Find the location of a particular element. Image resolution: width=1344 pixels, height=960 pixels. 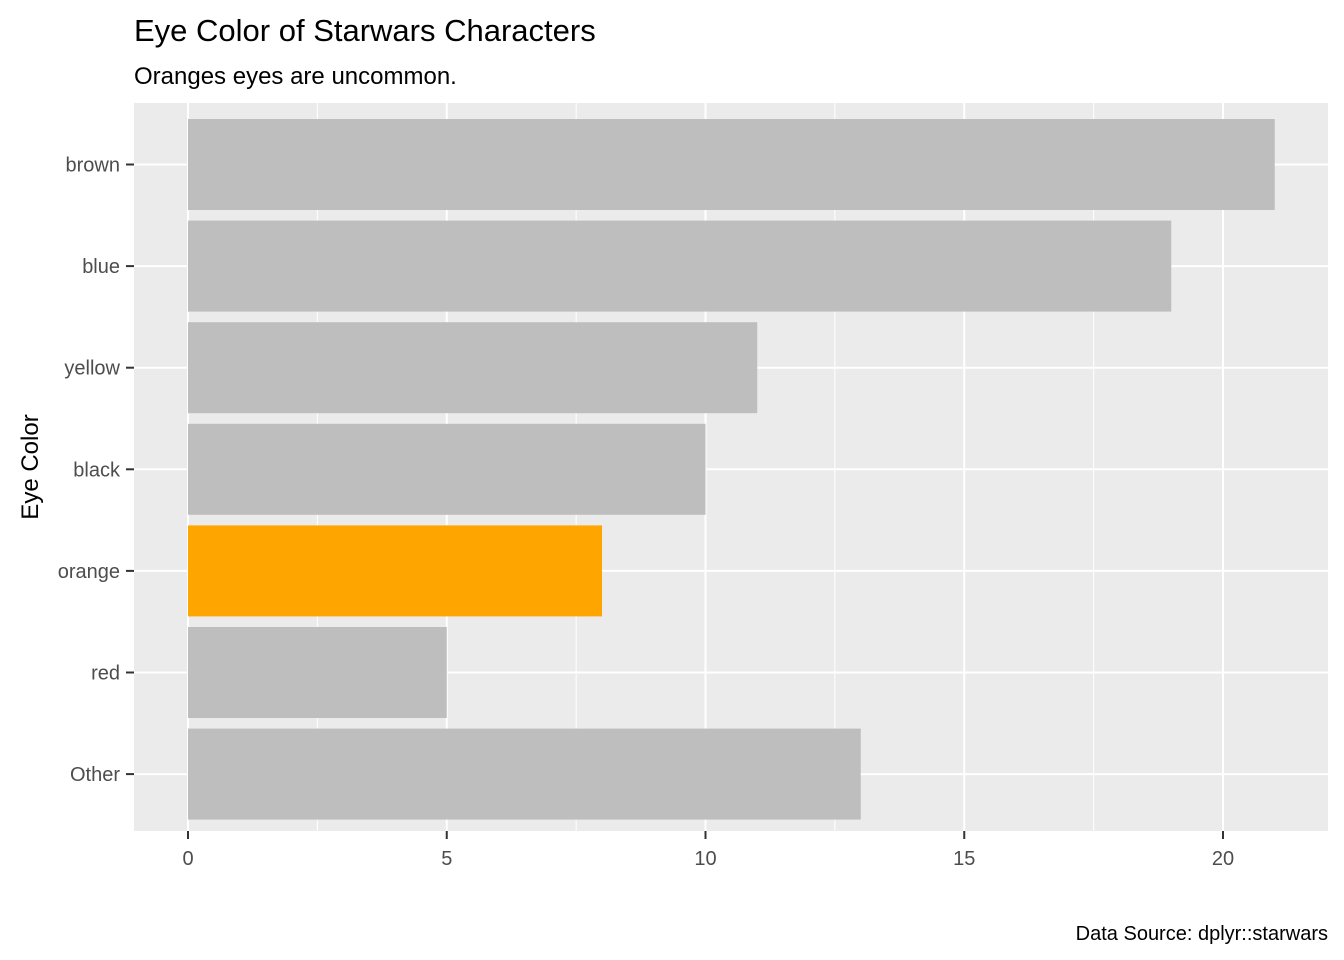

x-tick-label: 5 is located at coordinates (446, 859).